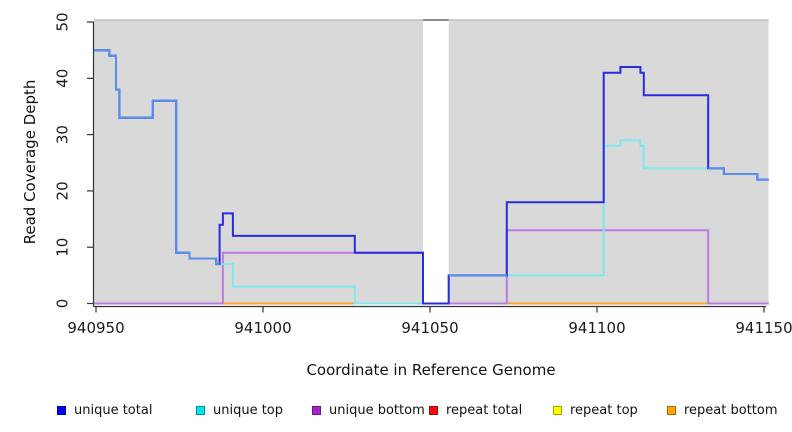 The image size is (792, 432). What do you see at coordinates (200, 410) in the screenshot?
I see `legend-swatch-unique-top` at bounding box center [200, 410].